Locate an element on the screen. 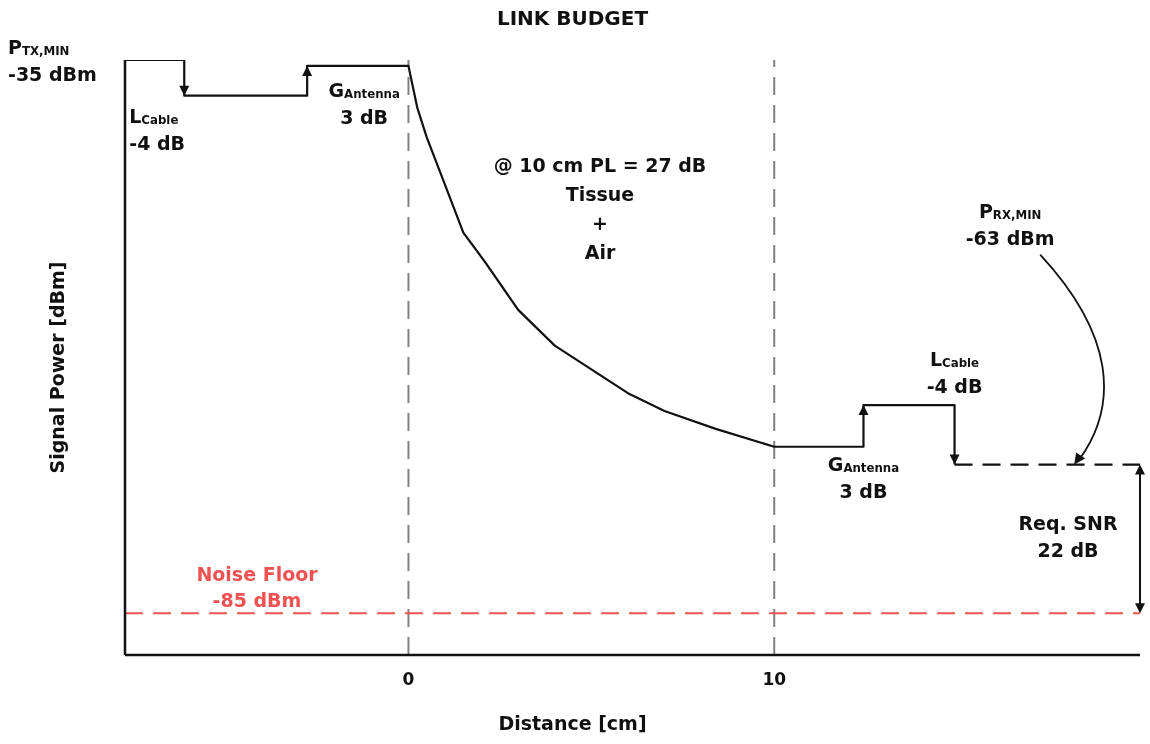 The image size is (1150, 744). annotation: P$_{RX,MIN}$ -63 dBm is located at coordinates (1010, 224).